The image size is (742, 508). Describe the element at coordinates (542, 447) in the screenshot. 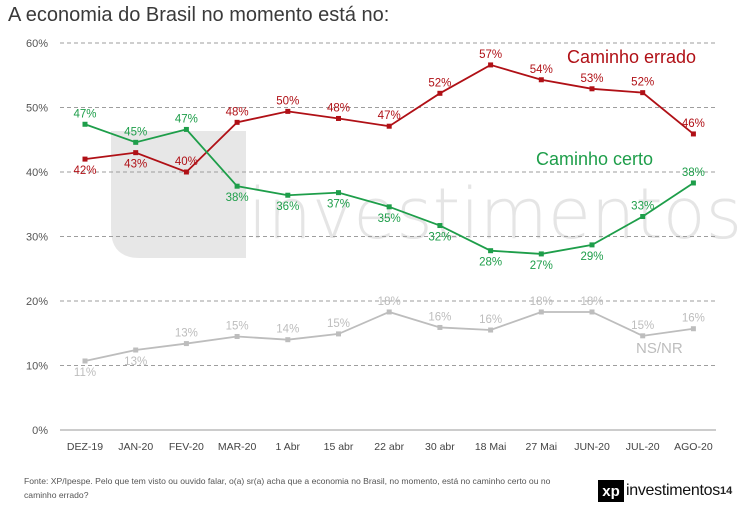

I see `x-tick-label: 27 Mai` at that location.